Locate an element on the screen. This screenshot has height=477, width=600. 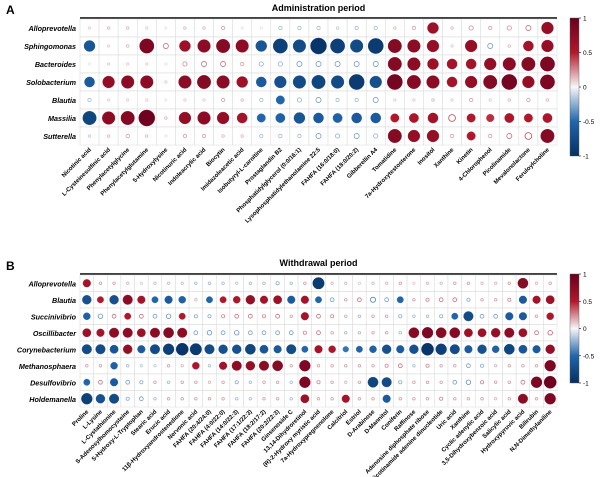
row-label: Sphingomonas is located at coordinates (50, 46).